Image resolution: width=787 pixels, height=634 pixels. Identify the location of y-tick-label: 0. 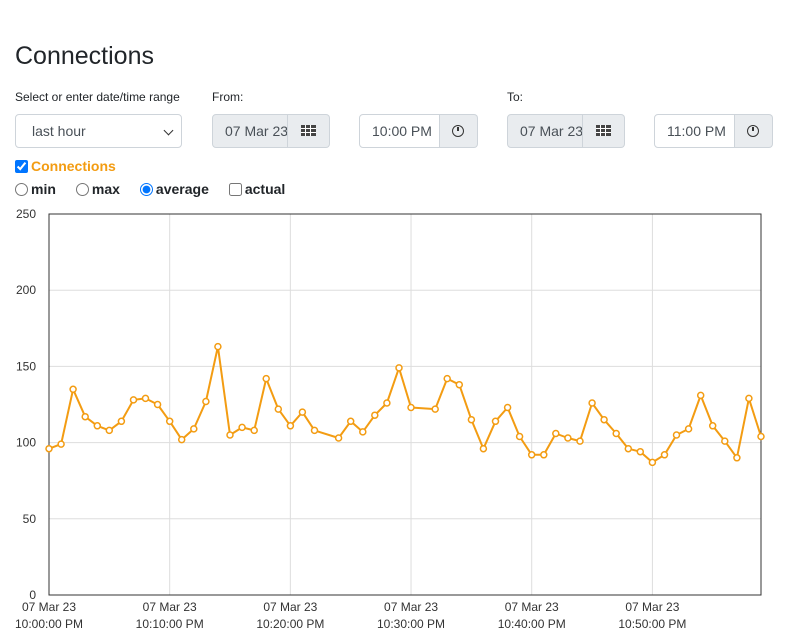
(32, 595).